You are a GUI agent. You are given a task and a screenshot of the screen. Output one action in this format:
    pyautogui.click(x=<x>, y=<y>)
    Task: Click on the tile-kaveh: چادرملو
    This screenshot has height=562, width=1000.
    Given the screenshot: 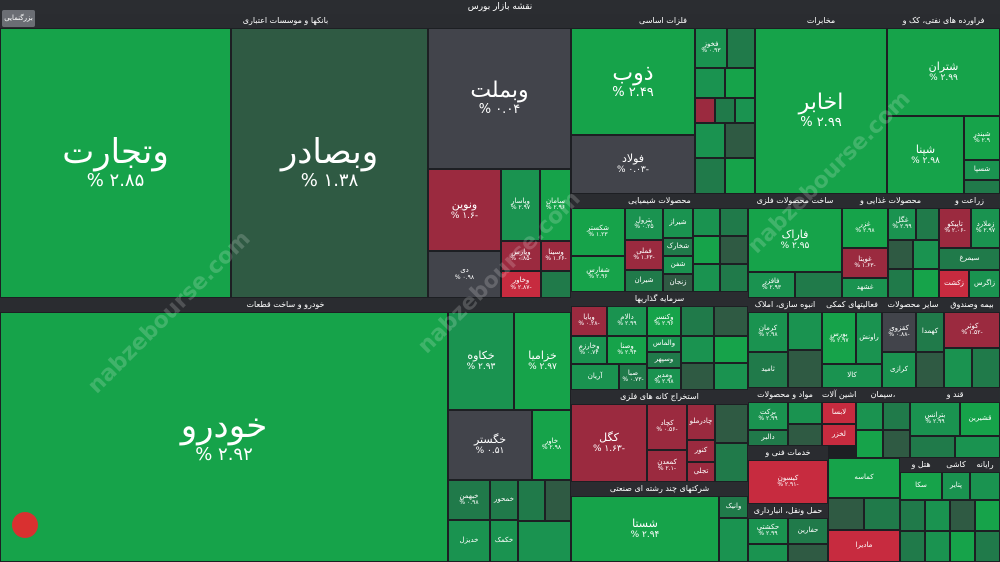 What is the action you would take?
    pyautogui.click(x=701, y=422)
    